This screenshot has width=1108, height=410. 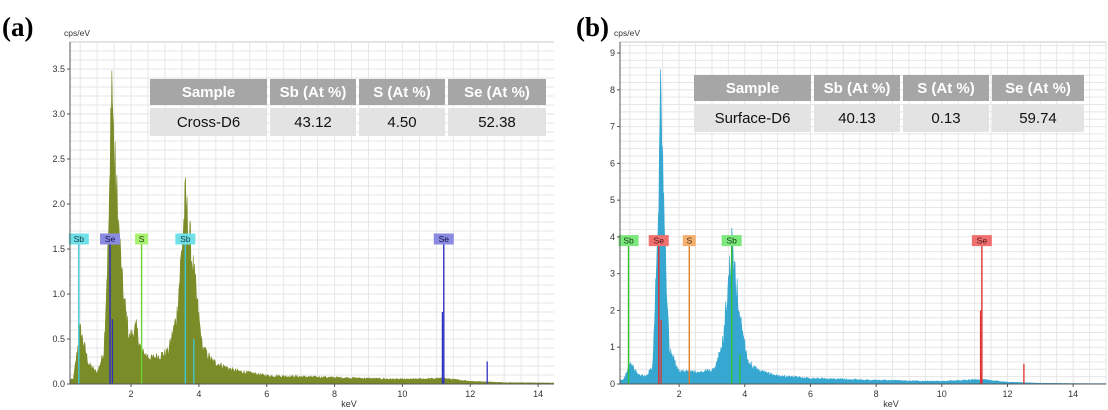 I want to click on y-tick-label: 5, so click(x=612, y=200).